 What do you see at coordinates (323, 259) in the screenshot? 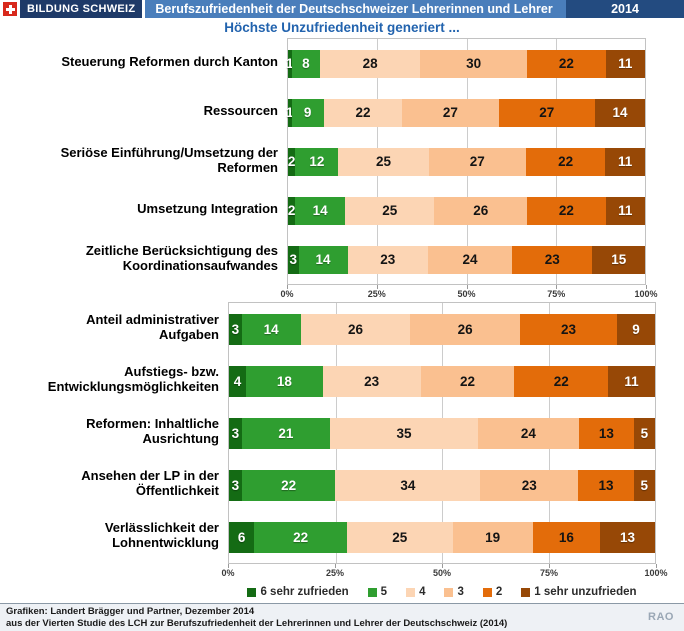
I see `bar-segment: 14` at bounding box center [323, 259].